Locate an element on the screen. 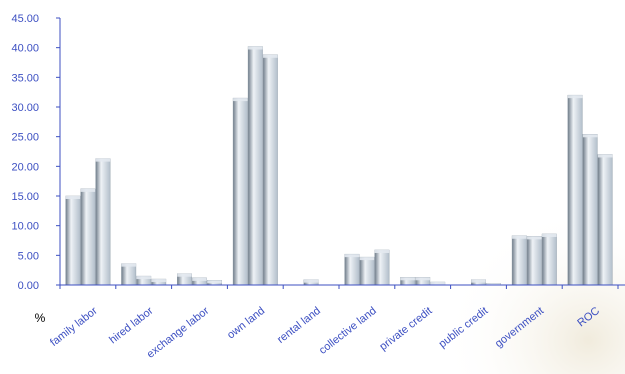 Image resolution: width=625 pixels, height=374 pixels. x-tick-label: collective land is located at coordinates (348, 331).